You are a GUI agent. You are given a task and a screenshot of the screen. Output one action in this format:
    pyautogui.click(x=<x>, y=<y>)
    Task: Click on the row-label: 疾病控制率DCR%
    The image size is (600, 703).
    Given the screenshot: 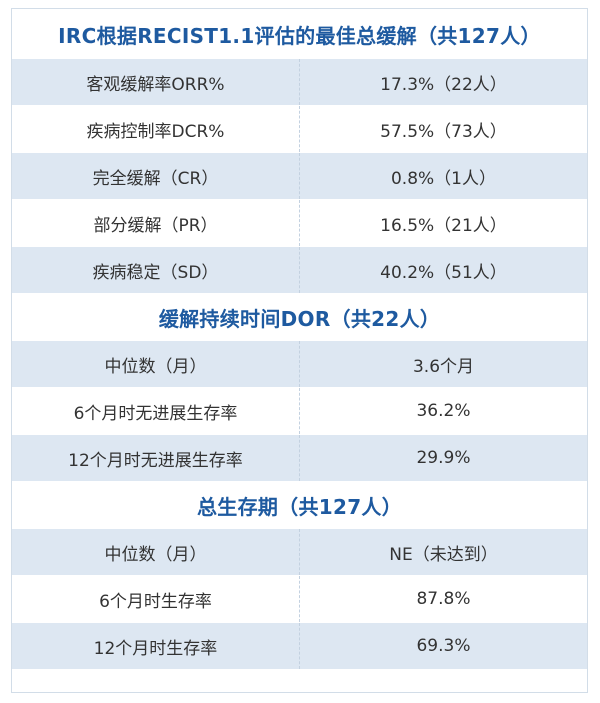 What is the action you would take?
    pyautogui.click(x=156, y=129)
    